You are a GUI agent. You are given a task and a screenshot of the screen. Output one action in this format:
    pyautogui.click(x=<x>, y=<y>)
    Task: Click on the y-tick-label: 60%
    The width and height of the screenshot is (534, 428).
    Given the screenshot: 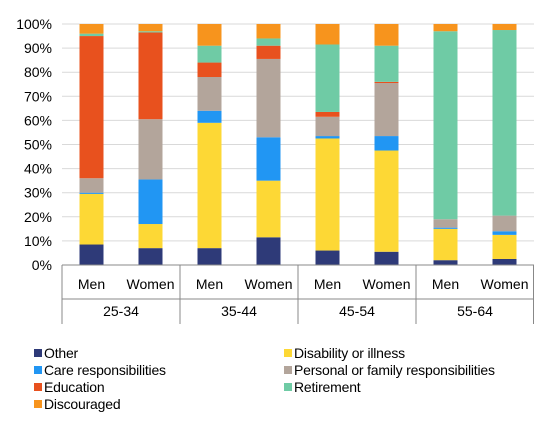 What is the action you would take?
    pyautogui.click(x=38, y=120)
    